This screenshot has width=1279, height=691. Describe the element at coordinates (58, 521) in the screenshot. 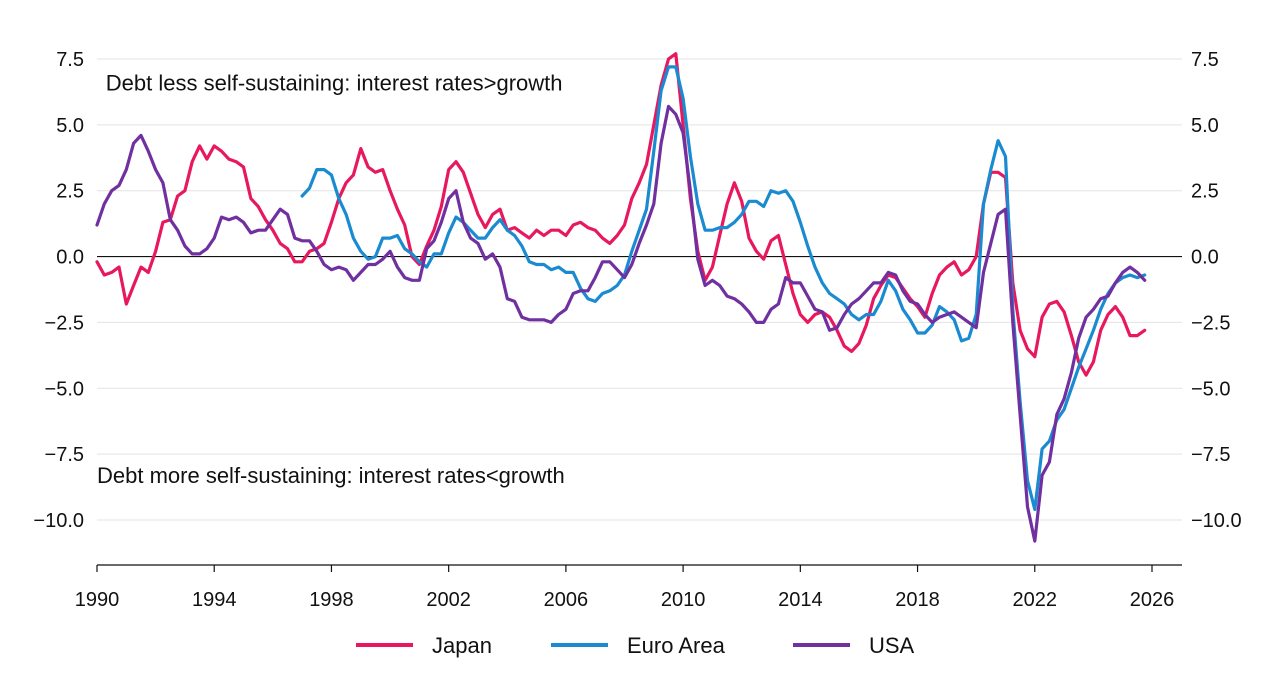

I see `y-tick-label-left: −10.0` at that location.